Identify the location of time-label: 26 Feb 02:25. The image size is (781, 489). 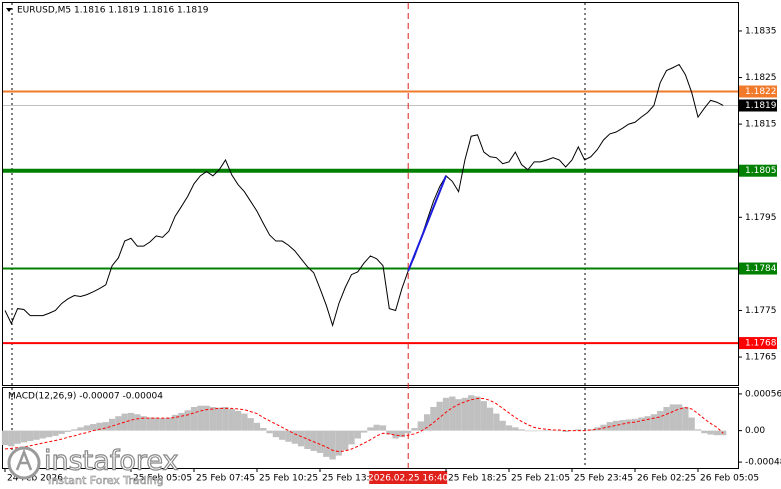
(666, 479).